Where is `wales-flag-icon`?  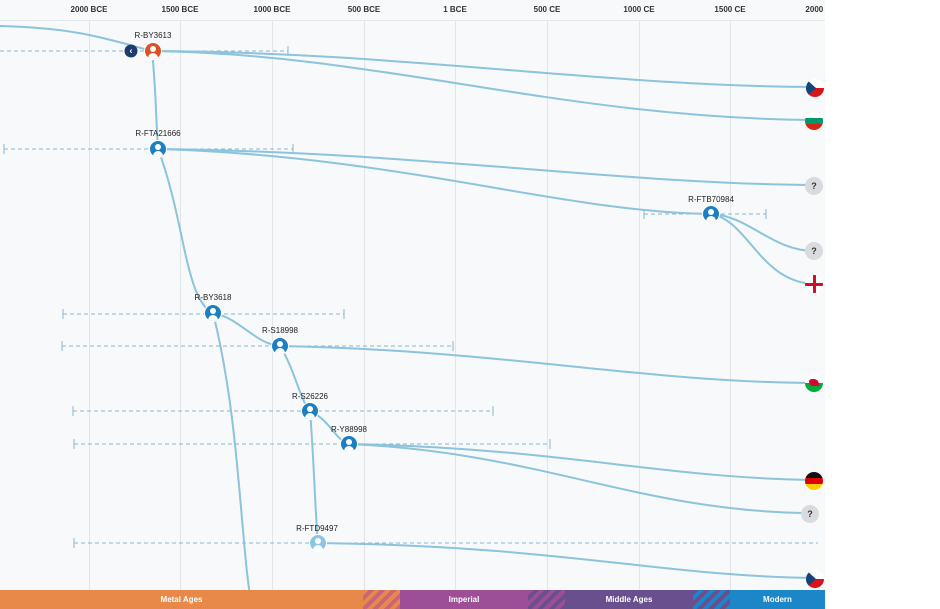 wales-flag-icon is located at coordinates (814, 383).